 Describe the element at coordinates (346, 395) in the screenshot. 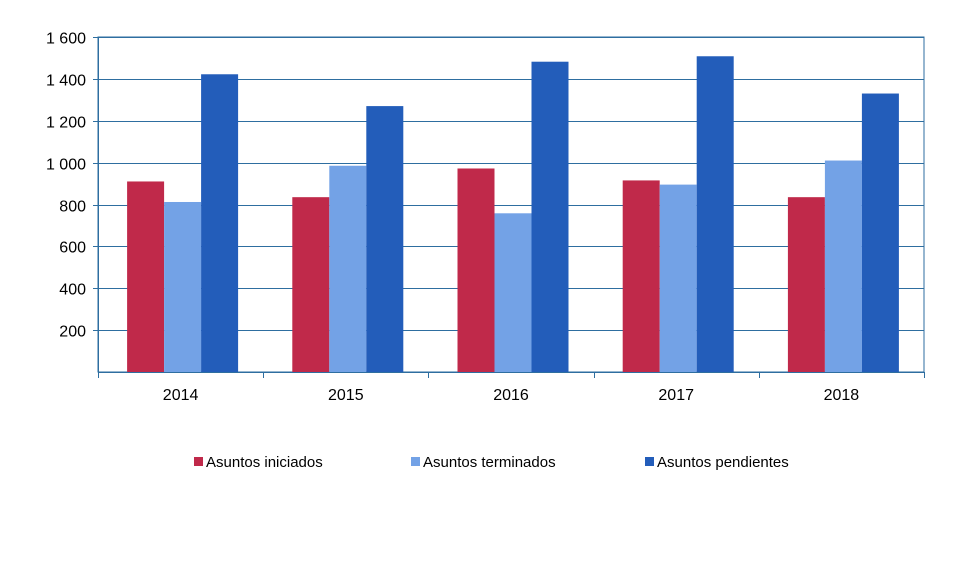

I see `x-tick-label: 2015` at that location.